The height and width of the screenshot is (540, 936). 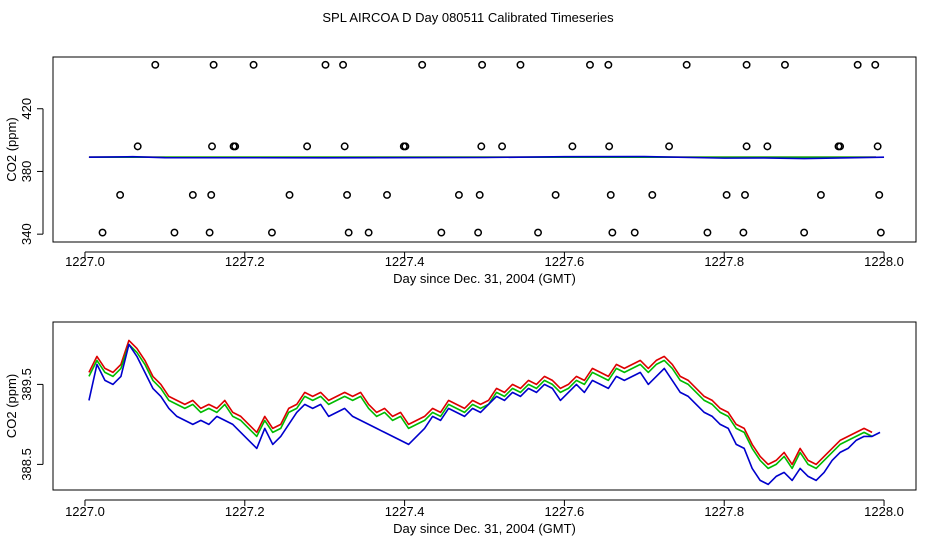 I want to click on y-tick-label: 389.5, so click(x=26, y=384).